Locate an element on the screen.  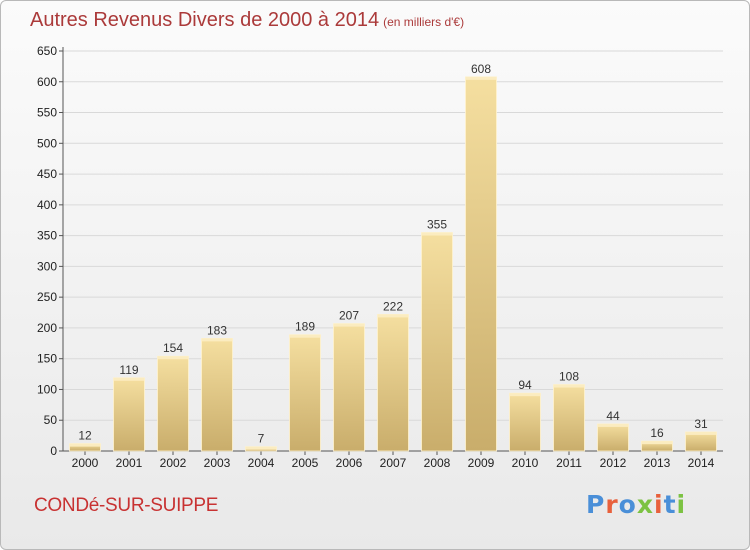
x-tick-label: 2002 is located at coordinates (173, 463).